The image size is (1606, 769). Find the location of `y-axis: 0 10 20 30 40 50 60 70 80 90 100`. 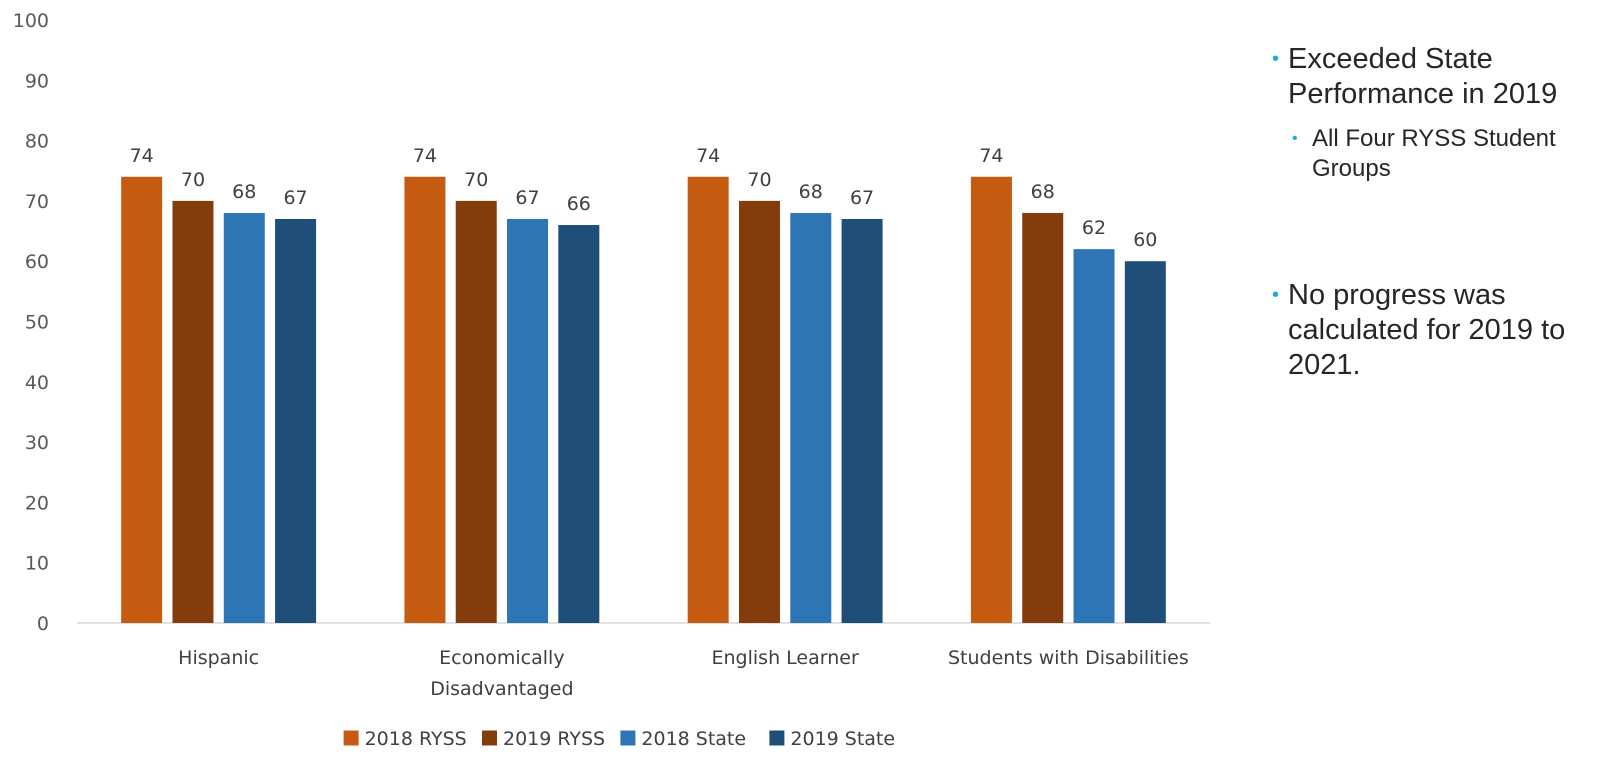

y-axis: 0 10 20 30 40 50 60 70 80 90 100 is located at coordinates (31, 322).